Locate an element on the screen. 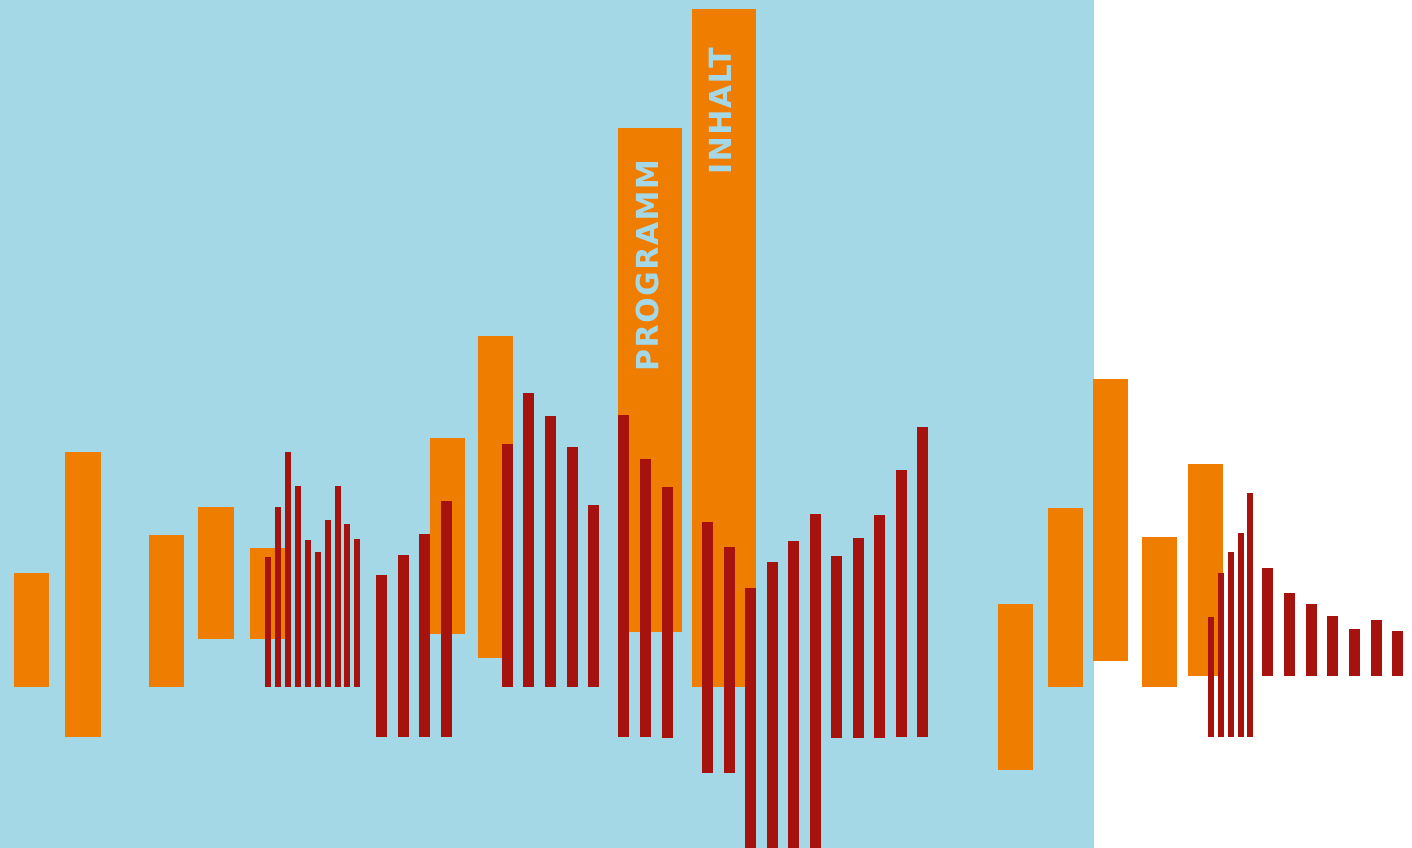 This screenshot has height=848, width=1412. nav-link-programm-label: PROGRAMM is located at coordinates (648, 264).